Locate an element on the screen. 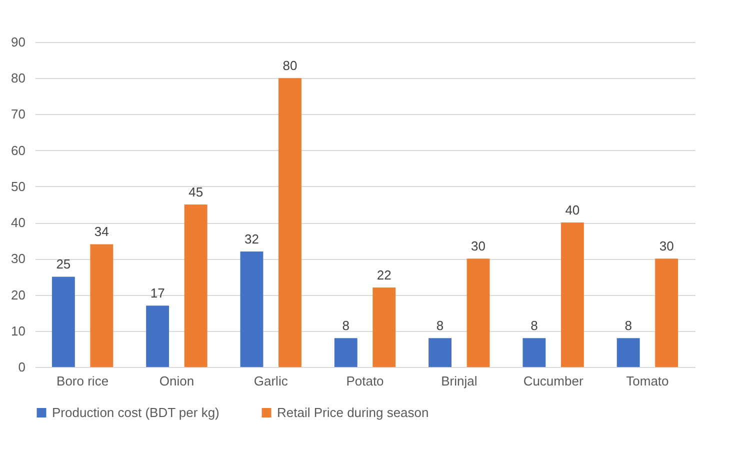 This screenshot has width=744, height=452. y-tick-label: 40 is located at coordinates (18, 222).